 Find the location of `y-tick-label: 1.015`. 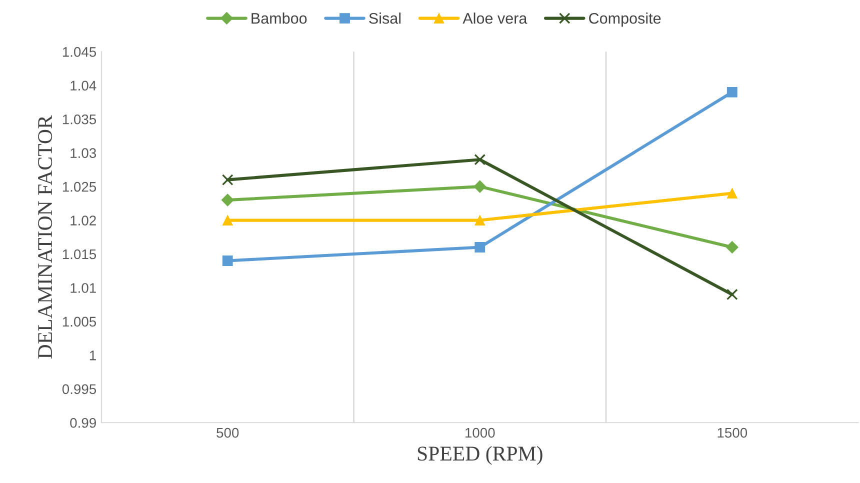

y-tick-label: 1.015 is located at coordinates (79, 254).